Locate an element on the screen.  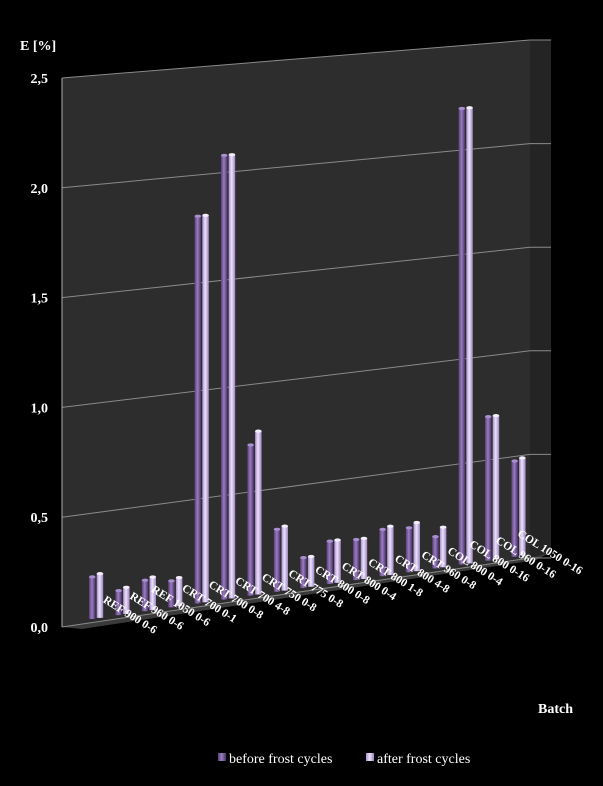
y-tick-label: 2,5 is located at coordinates (40, 79).